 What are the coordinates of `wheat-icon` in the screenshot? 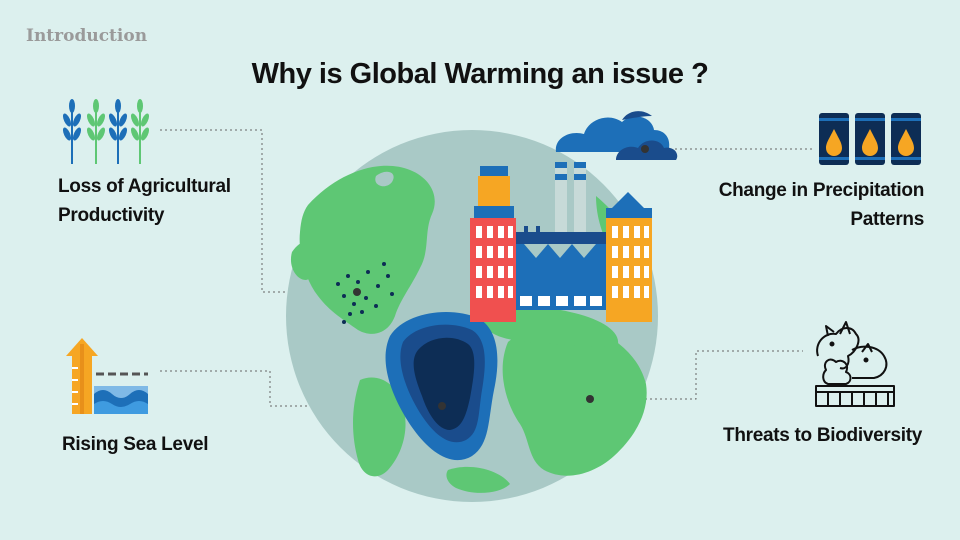 It's located at (106, 131).